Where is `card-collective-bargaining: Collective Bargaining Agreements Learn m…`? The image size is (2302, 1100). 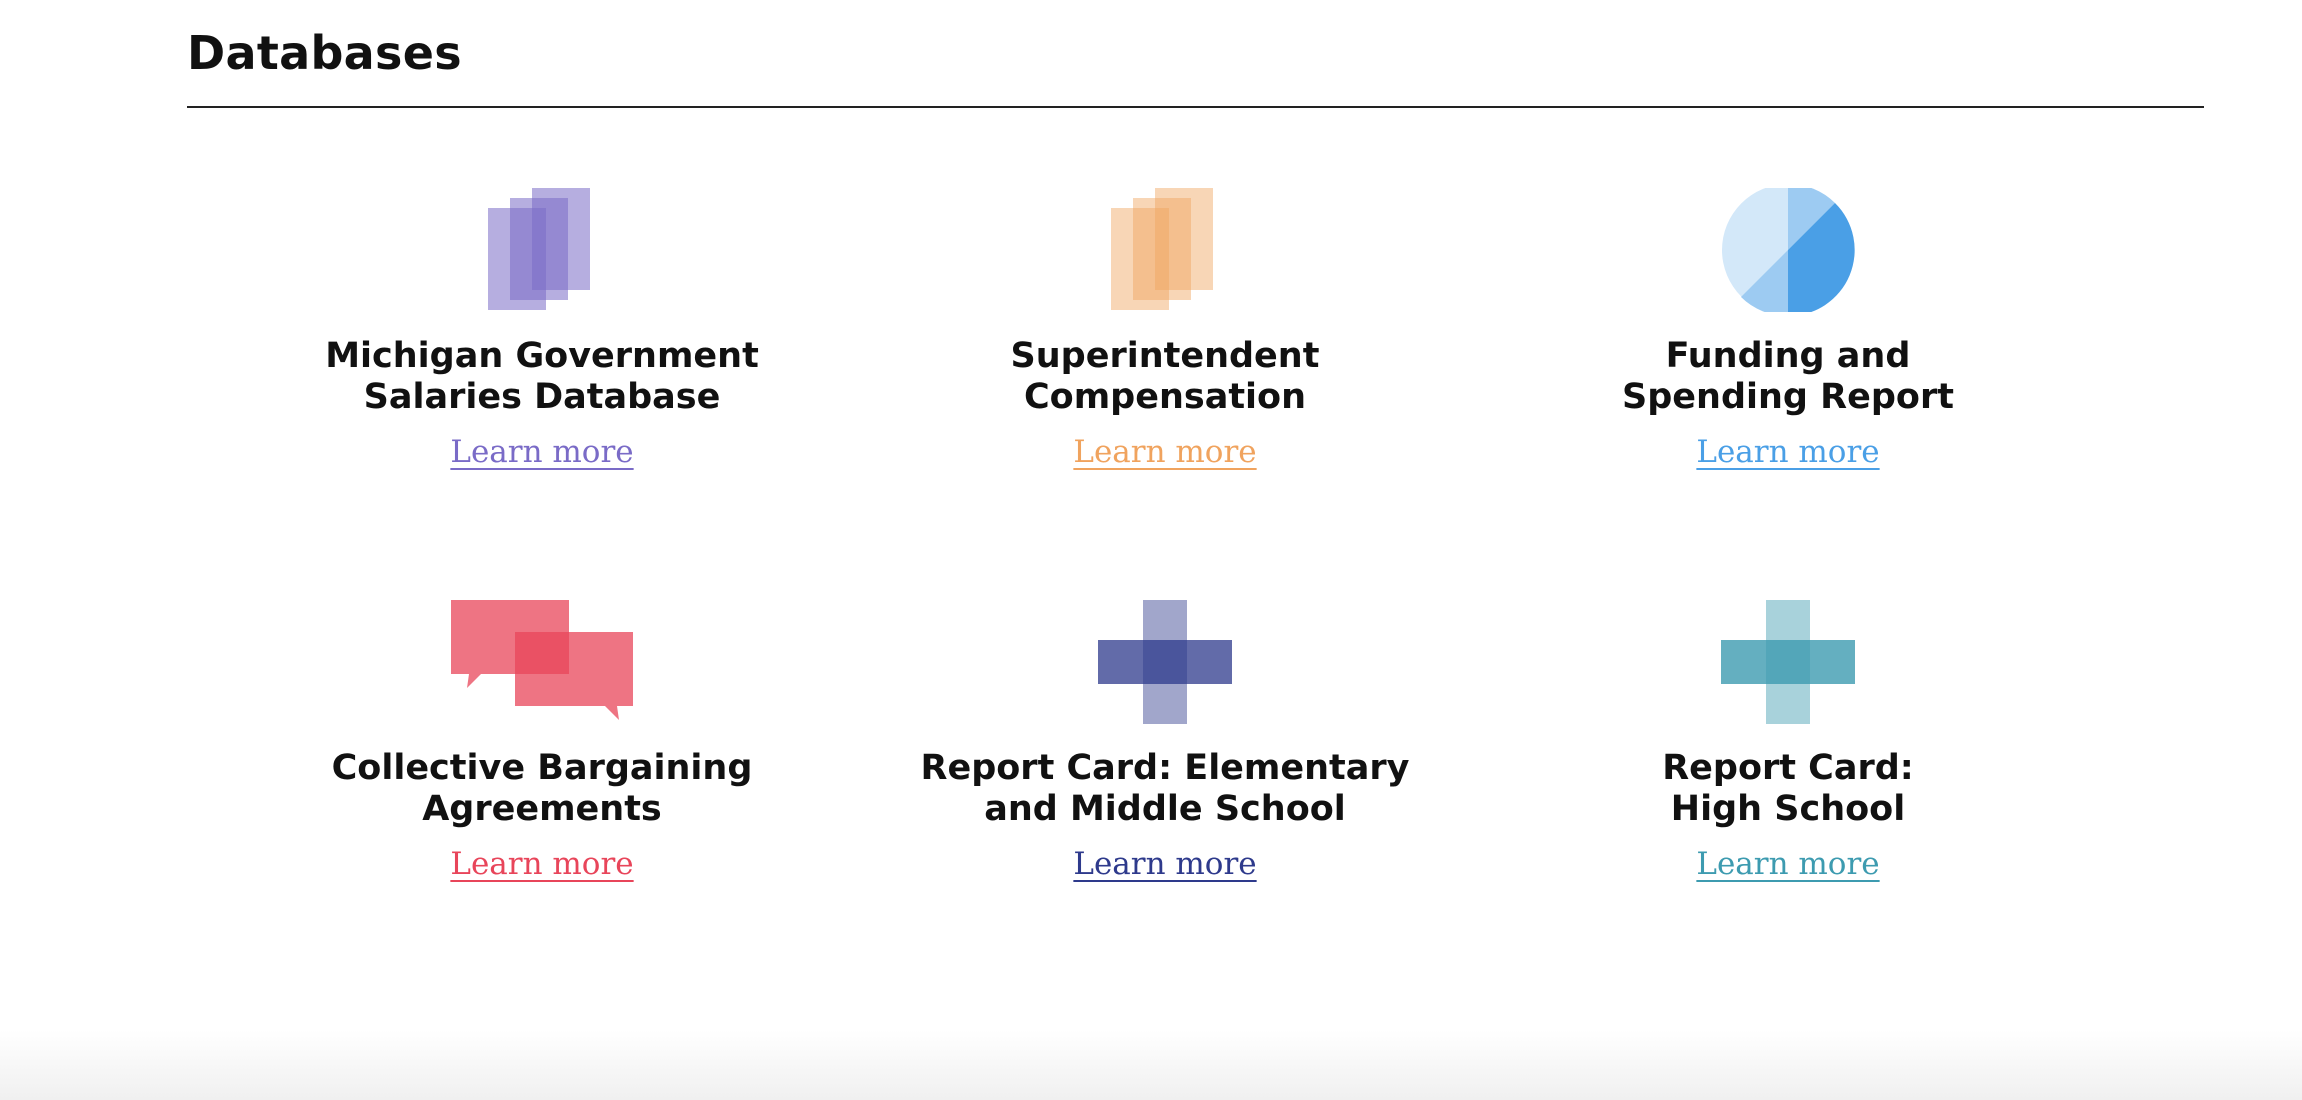 card-collective-bargaining: Collective Bargaining Agreements Learn m… is located at coordinates (542, 741).